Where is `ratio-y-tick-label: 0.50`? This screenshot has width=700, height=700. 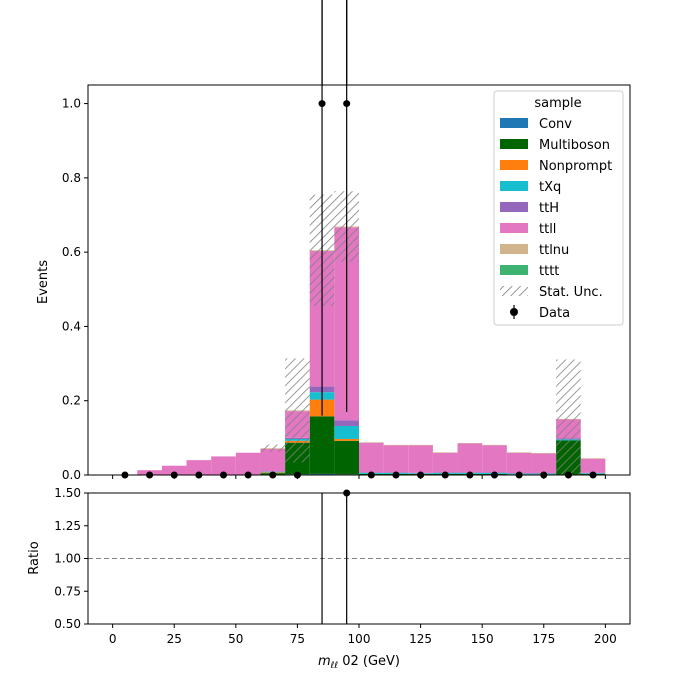
ratio-y-tick-label: 0.50 is located at coordinates (67, 624).